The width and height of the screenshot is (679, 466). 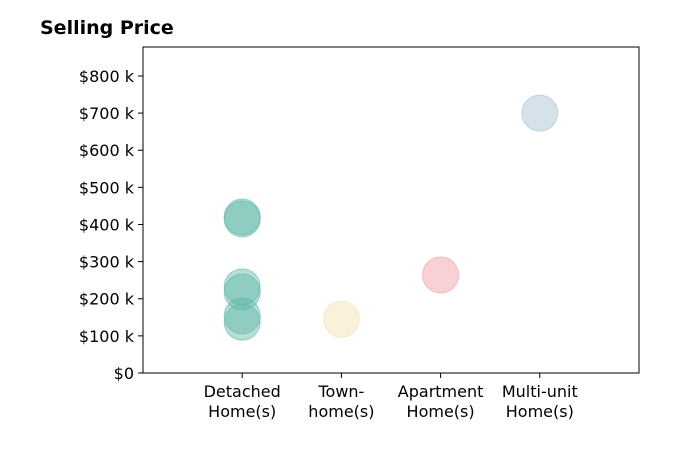 What do you see at coordinates (107, 28) in the screenshot?
I see `chart-title: Selling Price` at bounding box center [107, 28].